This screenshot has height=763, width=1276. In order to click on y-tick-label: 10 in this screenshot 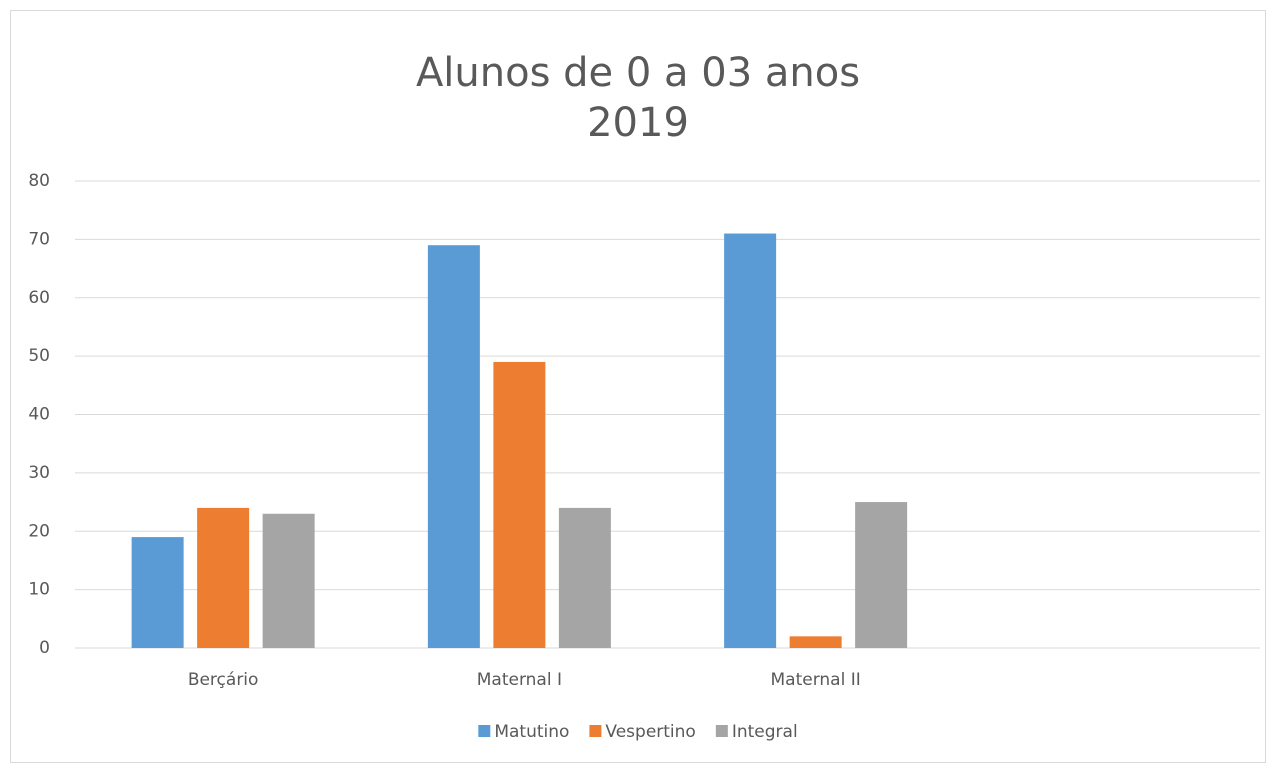, I will do `click(39, 590)`.